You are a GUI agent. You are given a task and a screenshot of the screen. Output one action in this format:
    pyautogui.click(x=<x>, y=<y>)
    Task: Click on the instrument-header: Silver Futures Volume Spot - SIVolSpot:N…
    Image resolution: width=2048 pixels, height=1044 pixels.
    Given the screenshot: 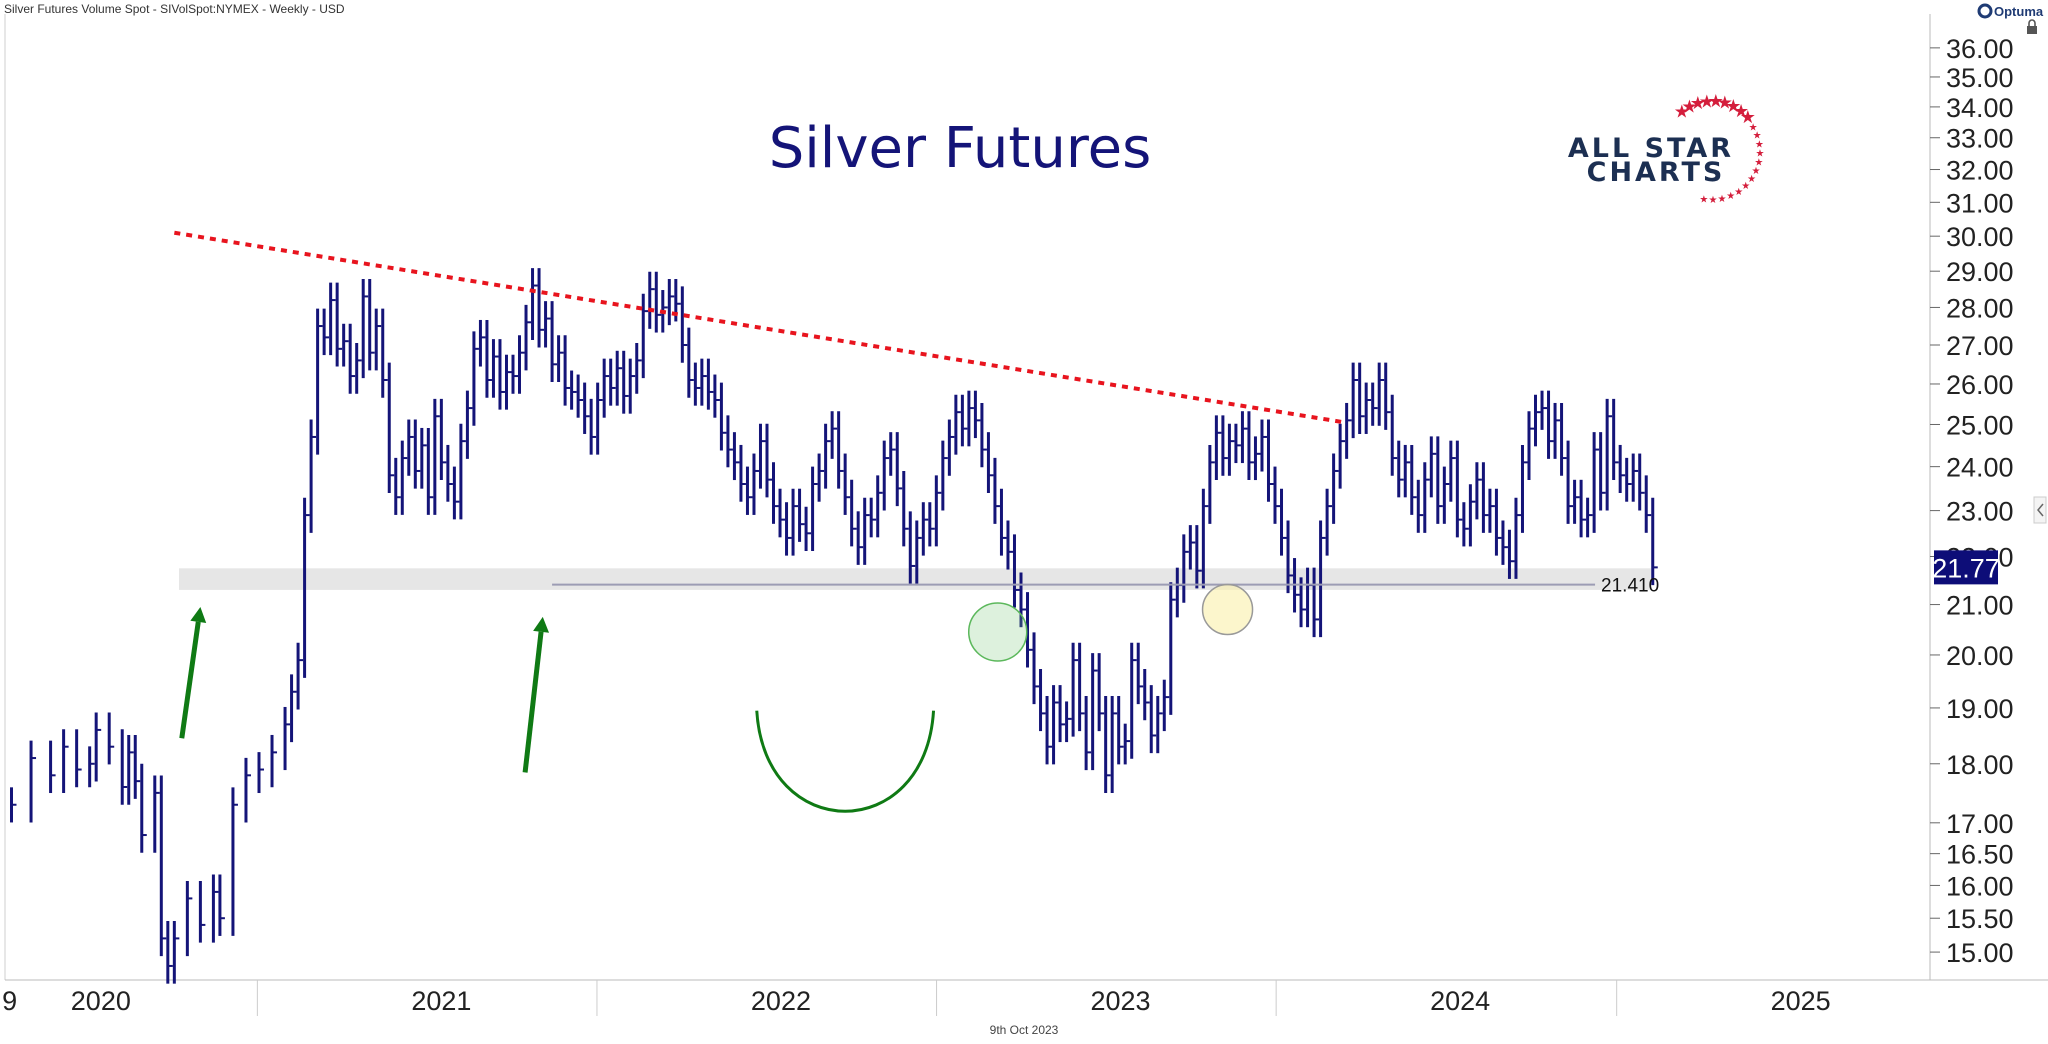 What is the action you would take?
    pyautogui.click(x=174, y=9)
    